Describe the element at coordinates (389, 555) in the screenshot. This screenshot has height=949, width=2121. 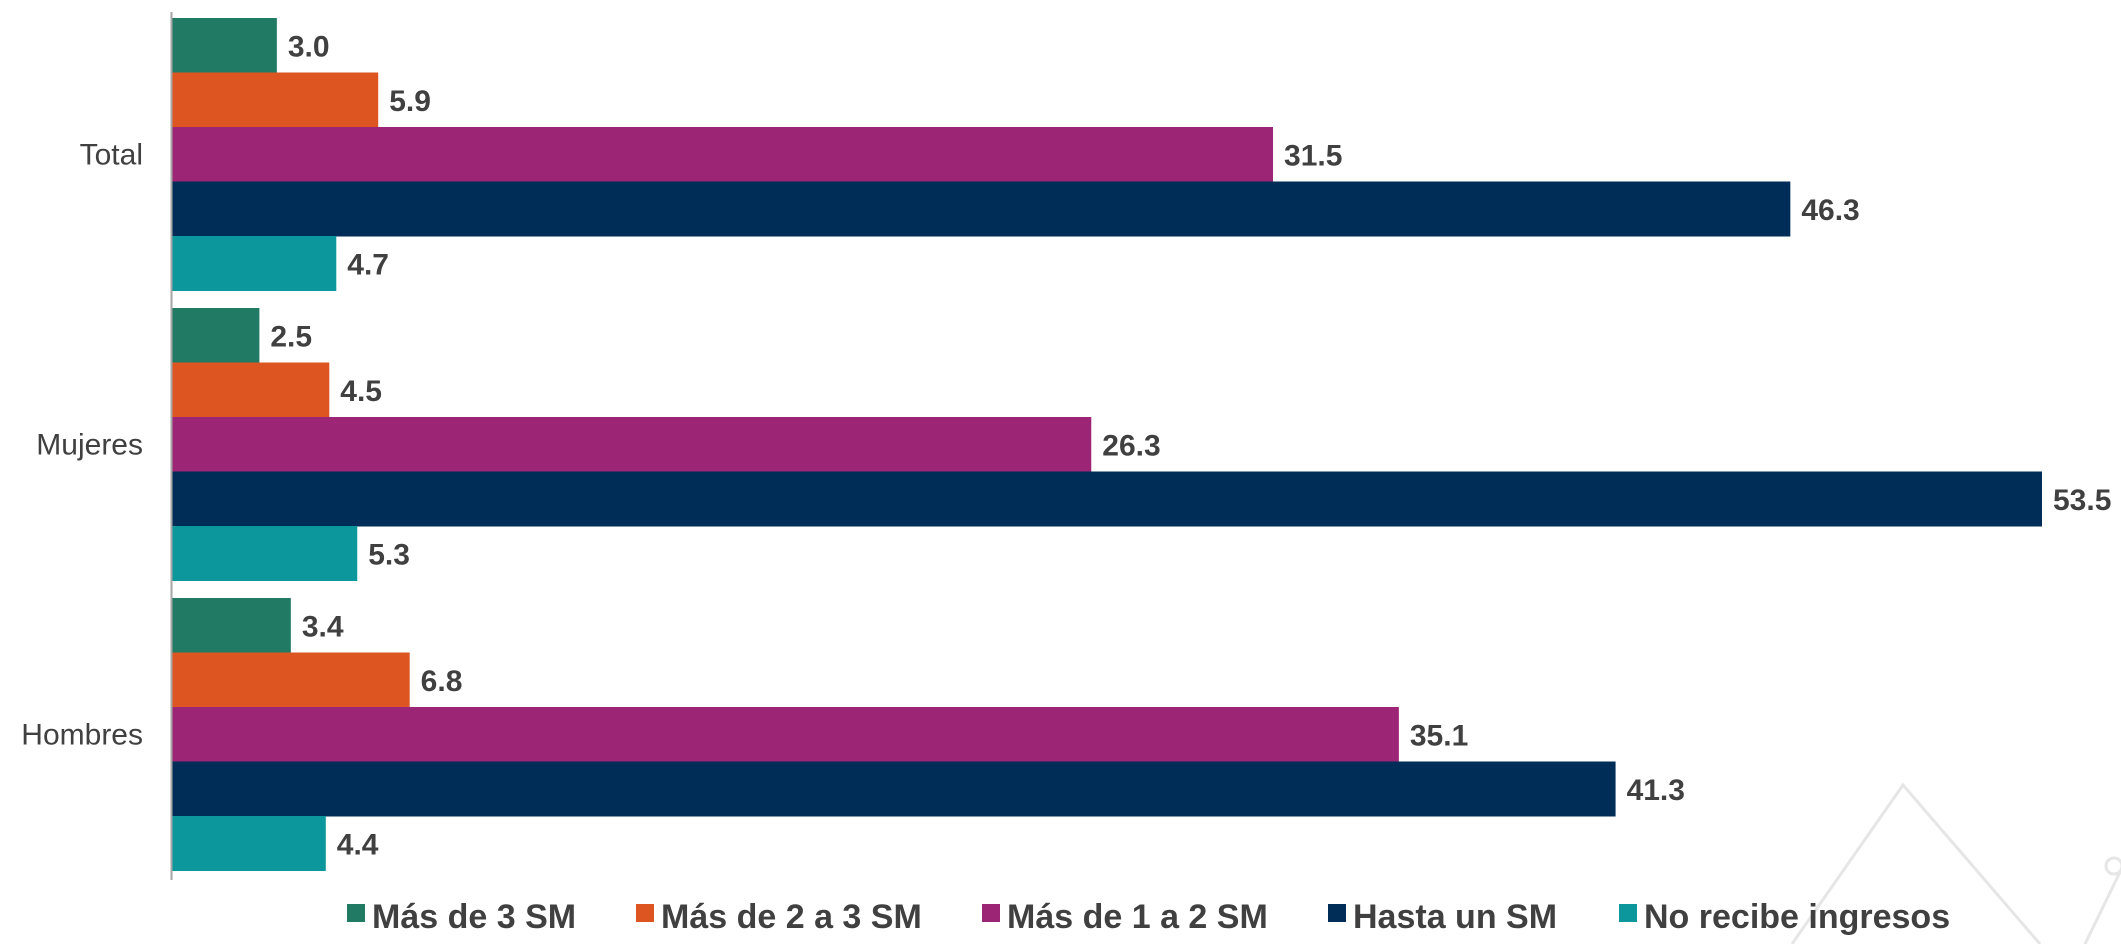
I see `data-label-mujeres-no-recibe-ingresos: 5.3` at that location.